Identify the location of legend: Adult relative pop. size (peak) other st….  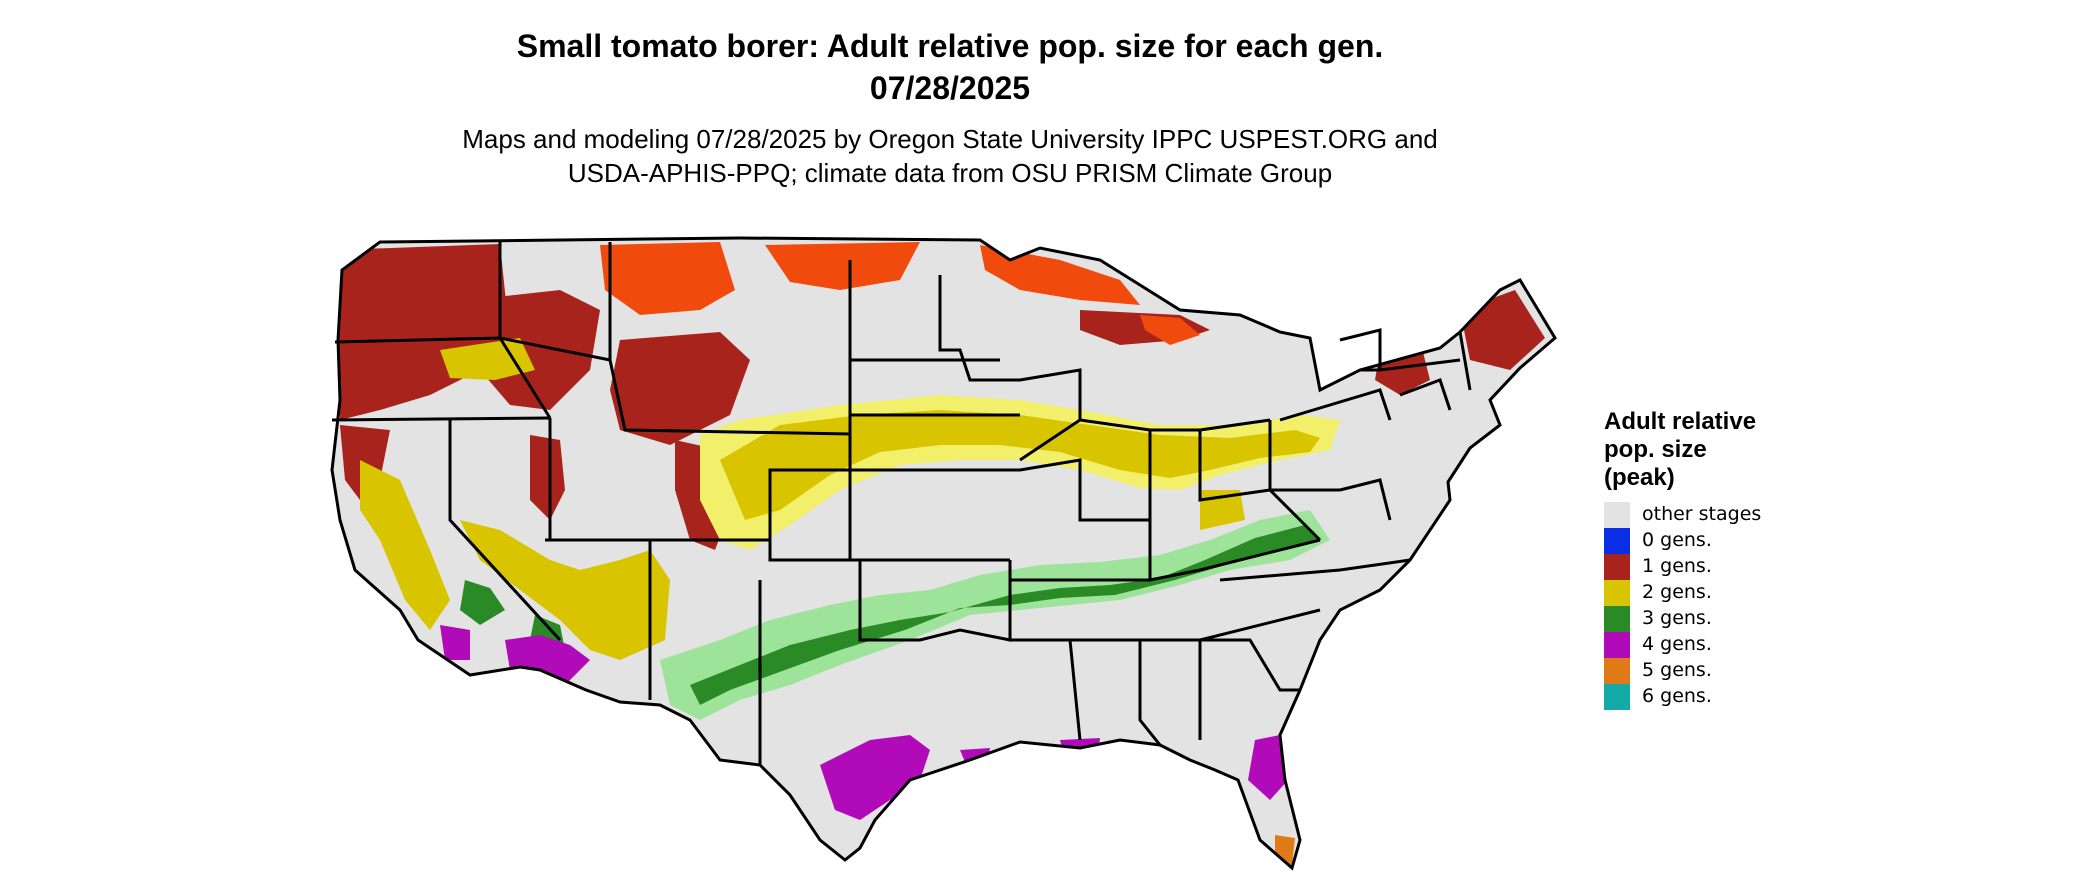
(1704, 559).